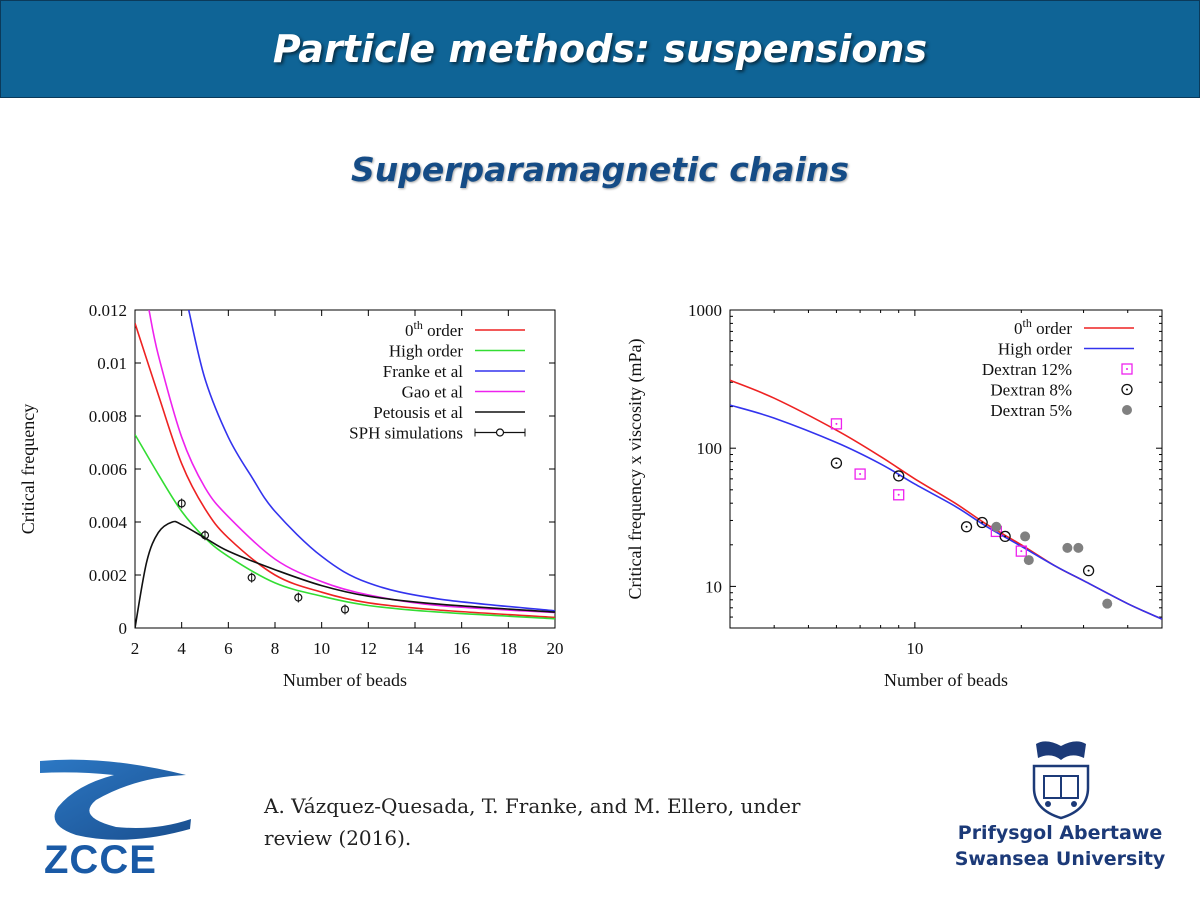 The height and width of the screenshot is (900, 1200). I want to click on y-tick-label: 10, so click(713, 586).